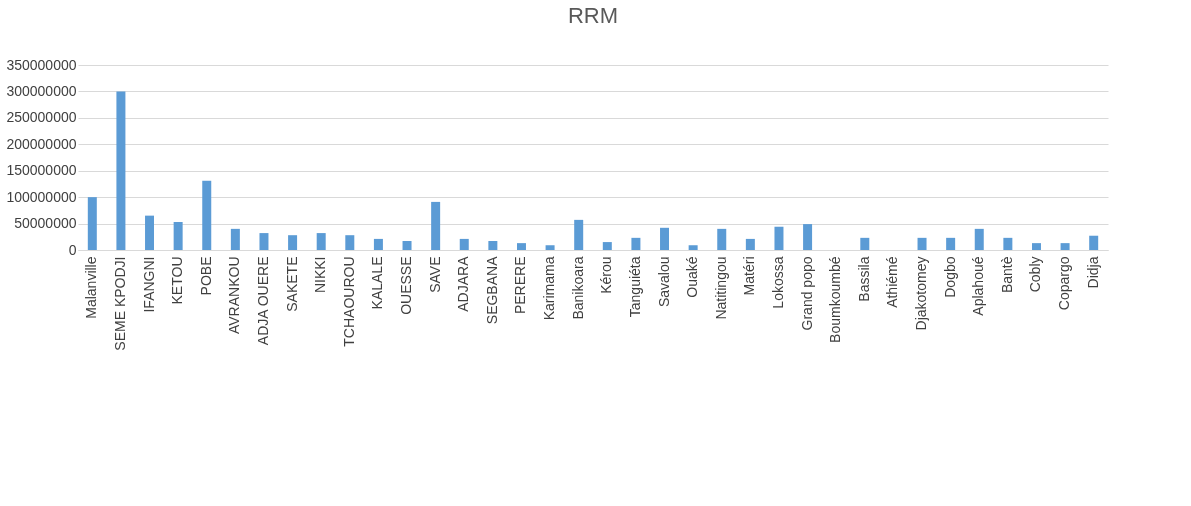 This screenshot has height=506, width=1191. Describe the element at coordinates (45, 223) in the screenshot. I see `y-tick-label: 50000000` at that location.